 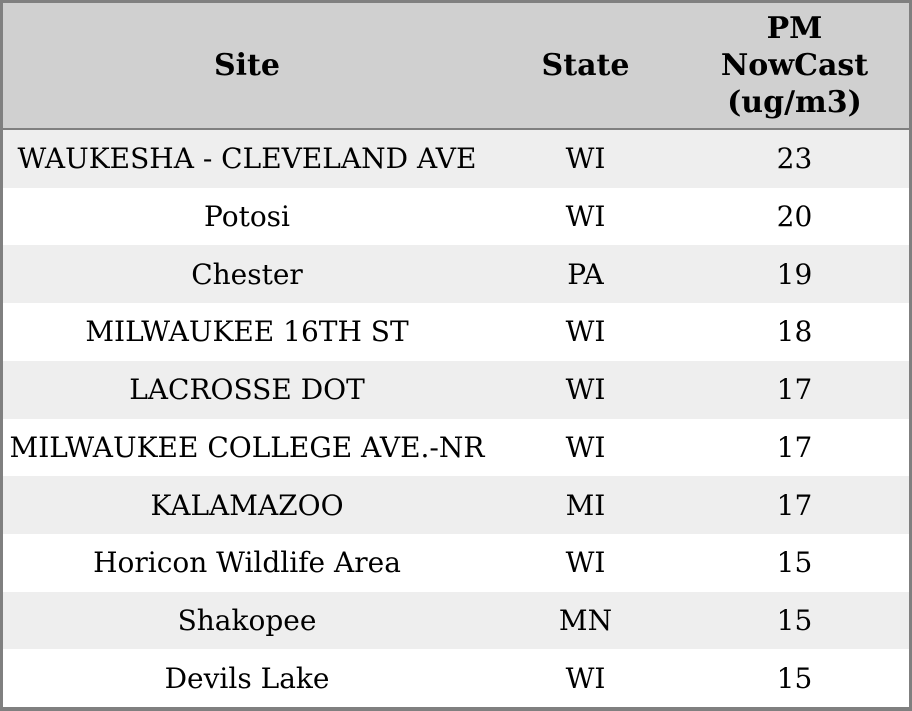 I want to click on site-cell: Chester, so click(x=247, y=274).